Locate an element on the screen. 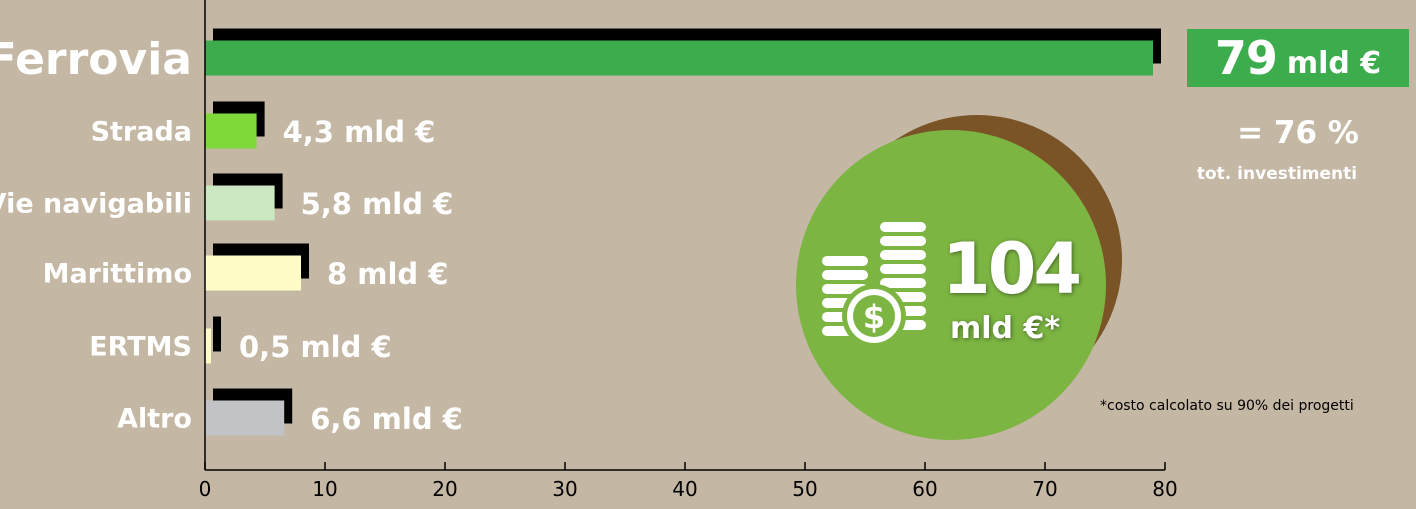 This screenshot has height=509, width=1416. bar-vie-navigabili is located at coordinates (240, 203).